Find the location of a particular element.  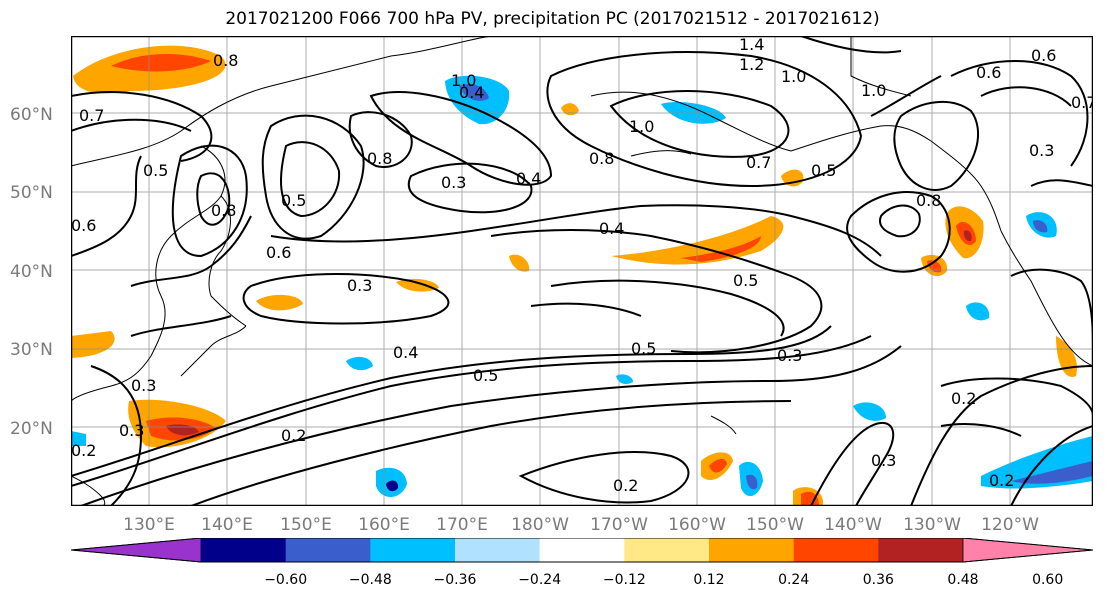

colorbar-svg is located at coordinates (582, 550).